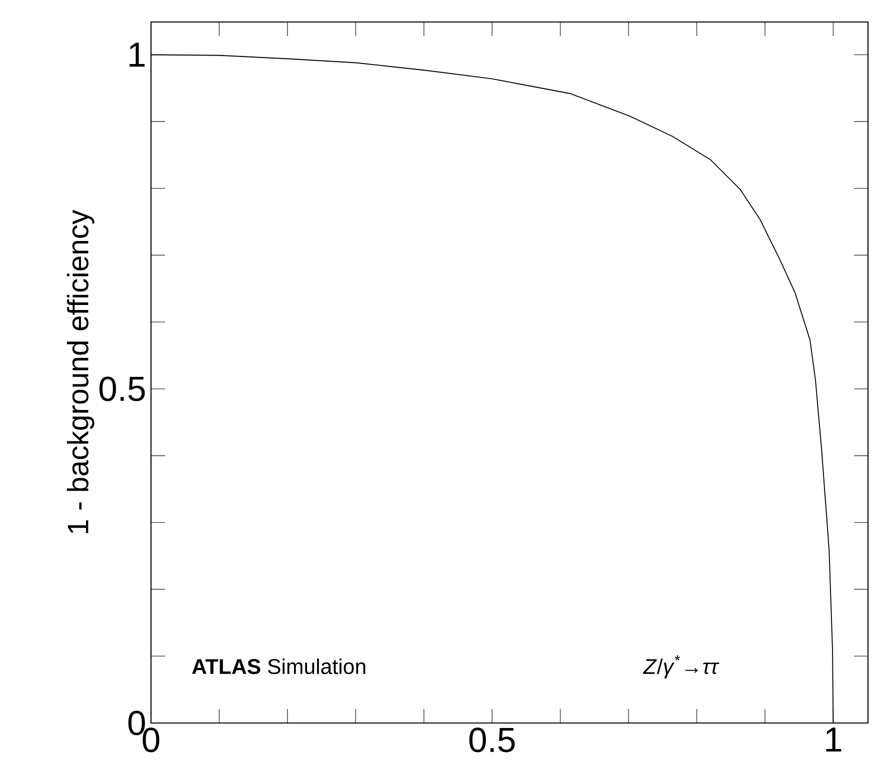  What do you see at coordinates (122, 389) in the screenshot?
I see `y-tick-label: 0.5` at bounding box center [122, 389].